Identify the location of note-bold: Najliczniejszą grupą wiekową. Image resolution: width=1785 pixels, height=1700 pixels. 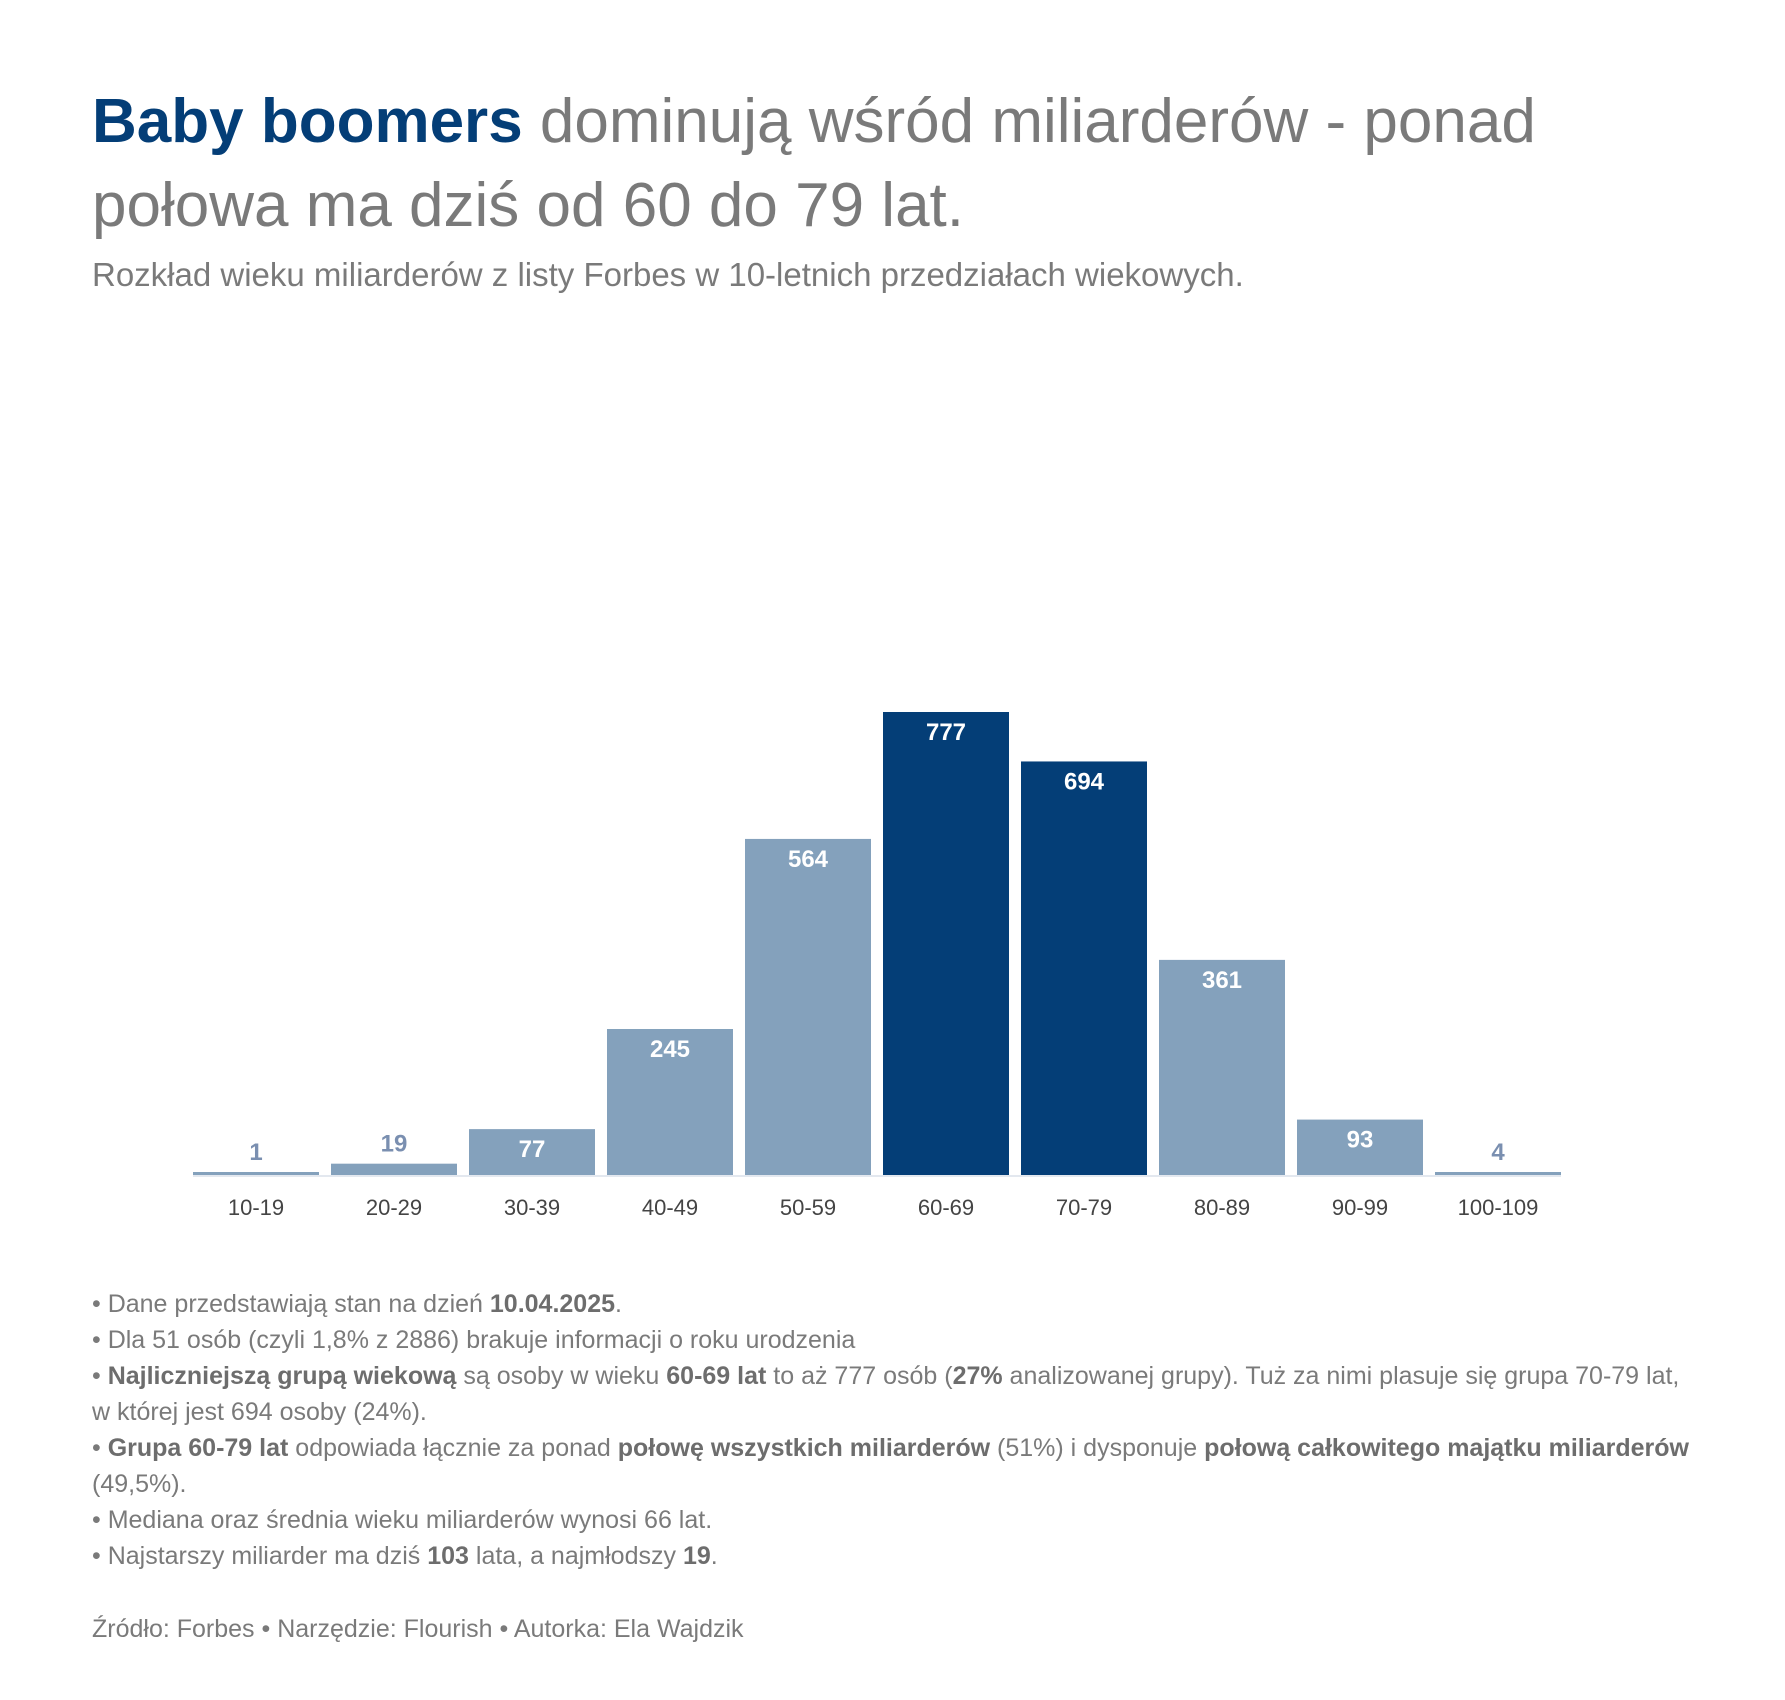
(282, 1376).